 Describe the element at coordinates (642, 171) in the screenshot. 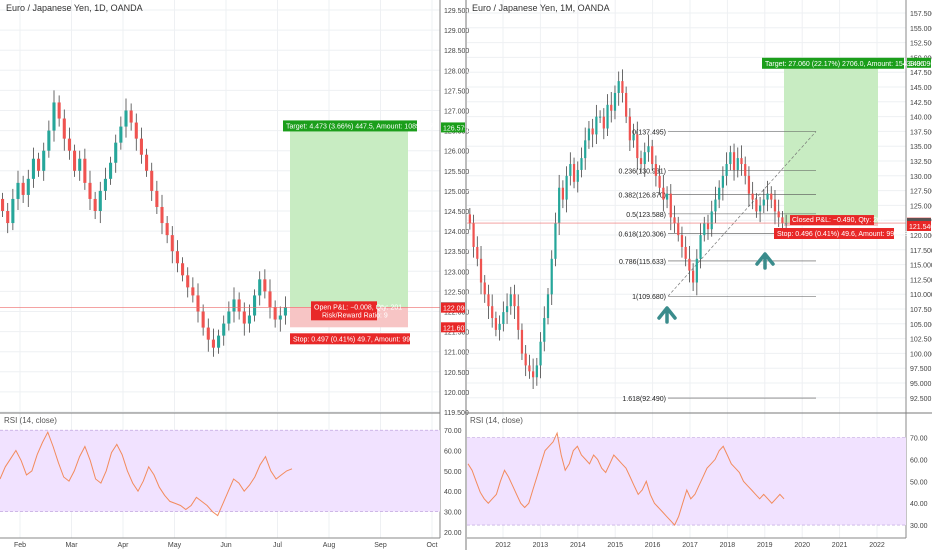

I see `fib-level-label: 0.236(130.931)` at that location.